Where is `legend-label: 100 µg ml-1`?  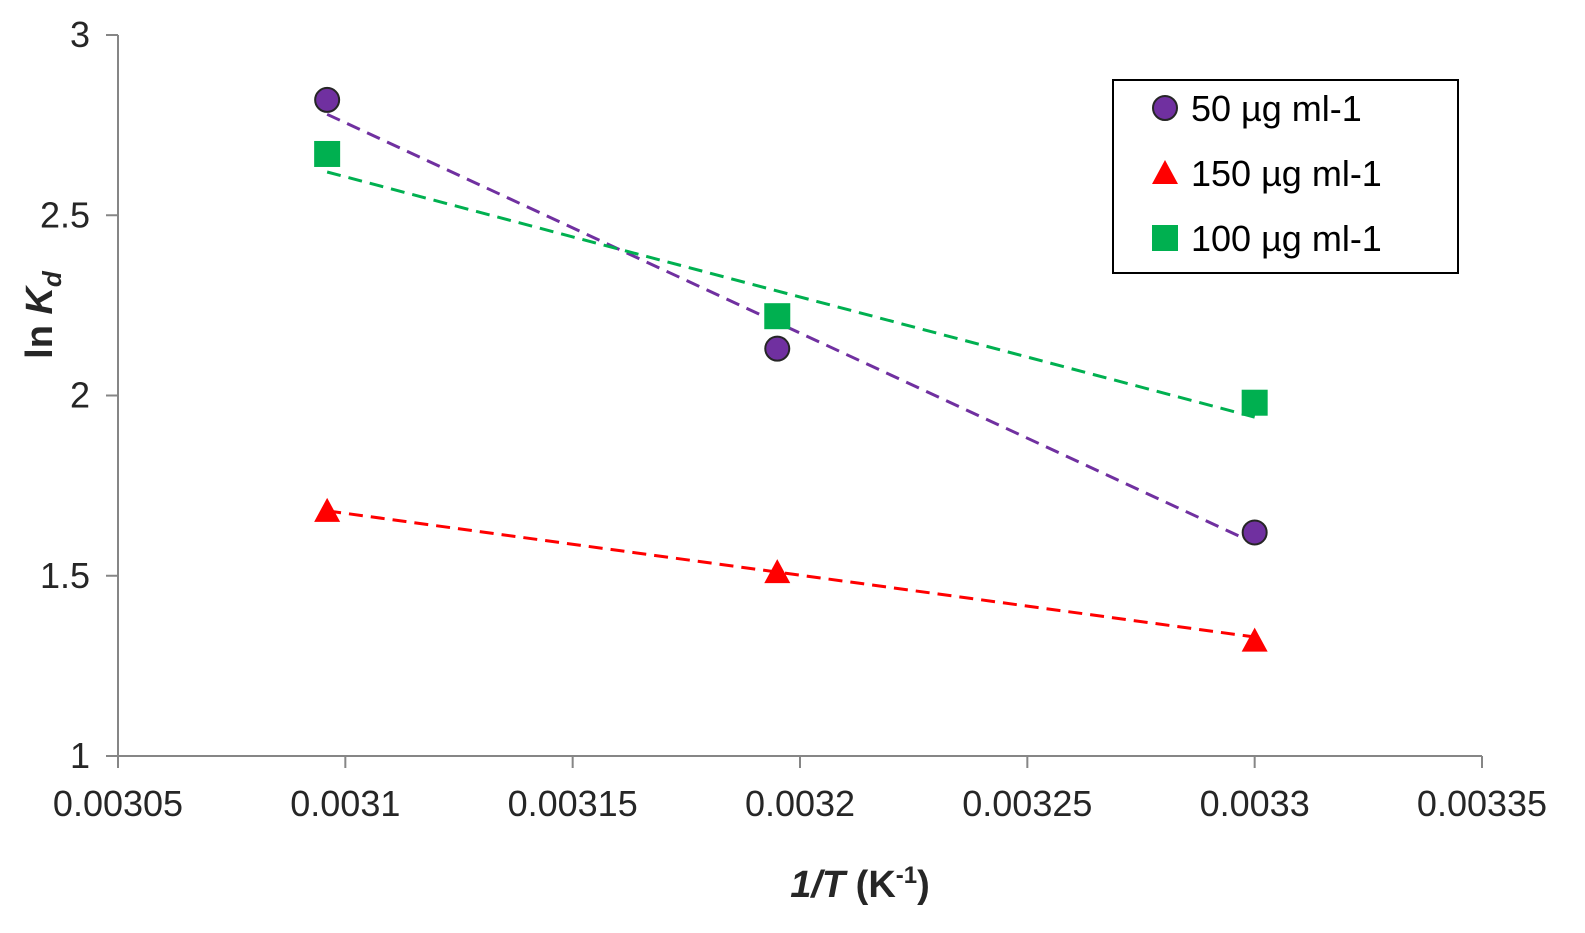 legend-label: 100 µg ml-1 is located at coordinates (1286, 238).